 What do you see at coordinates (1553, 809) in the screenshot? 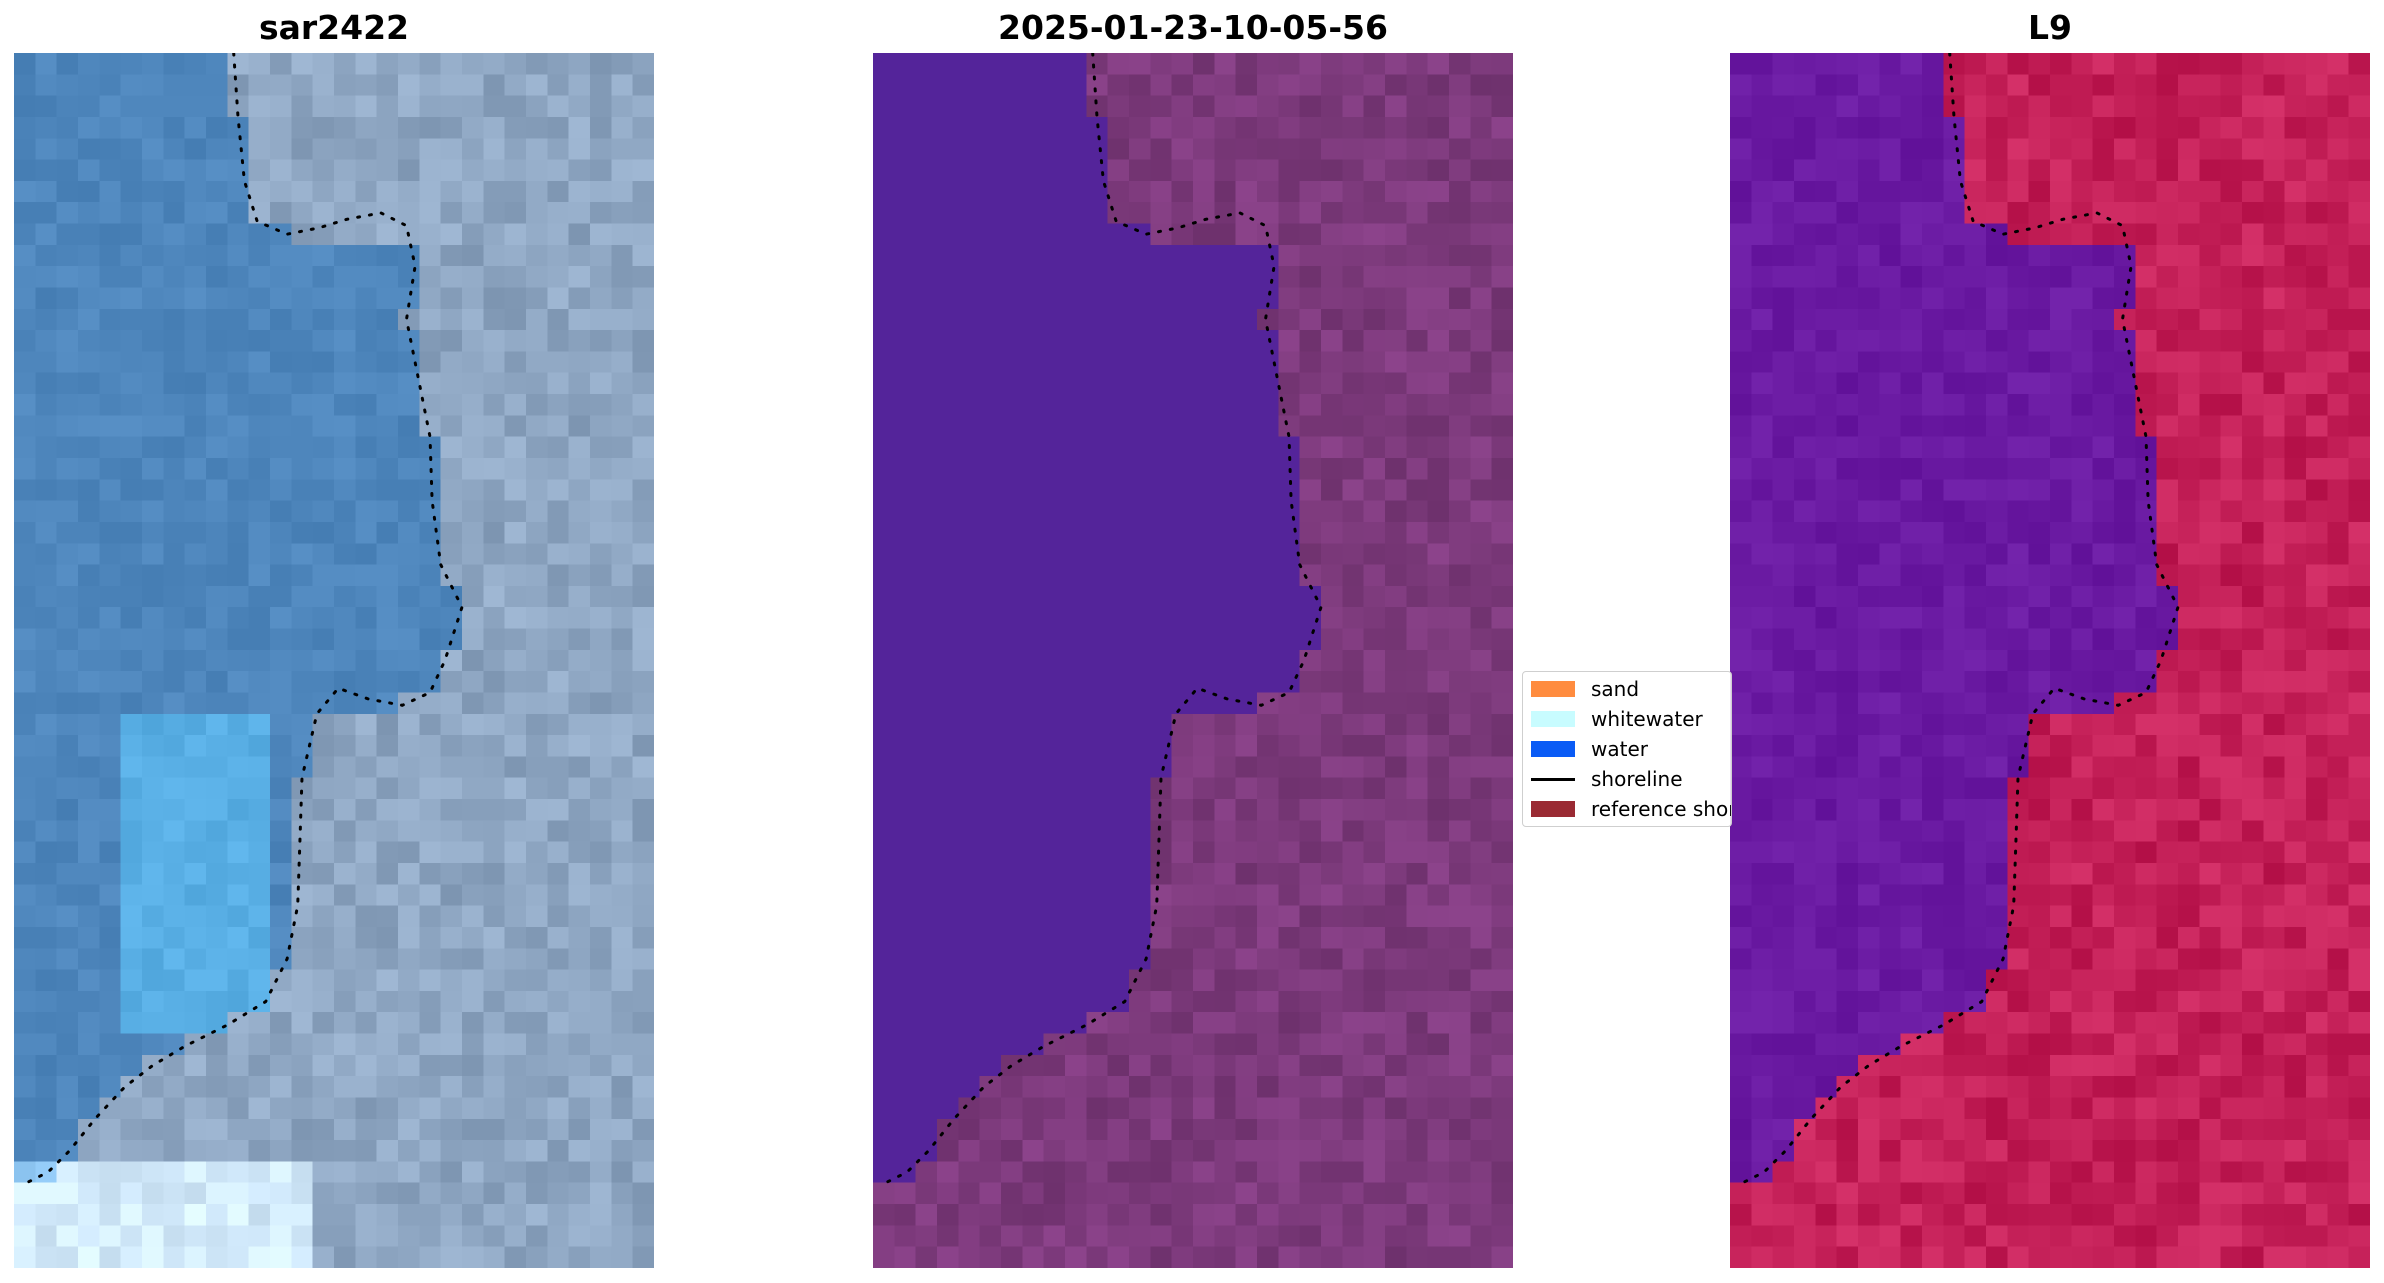
I see `legend-swatch-reference-shoreline` at bounding box center [1553, 809].